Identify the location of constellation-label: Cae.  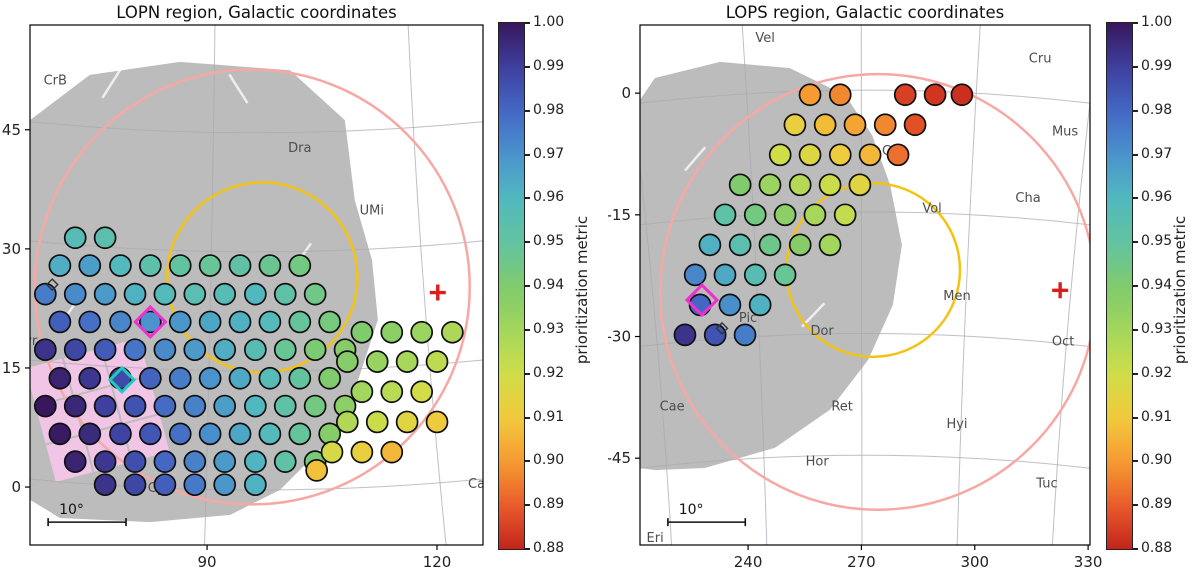
(672, 406).